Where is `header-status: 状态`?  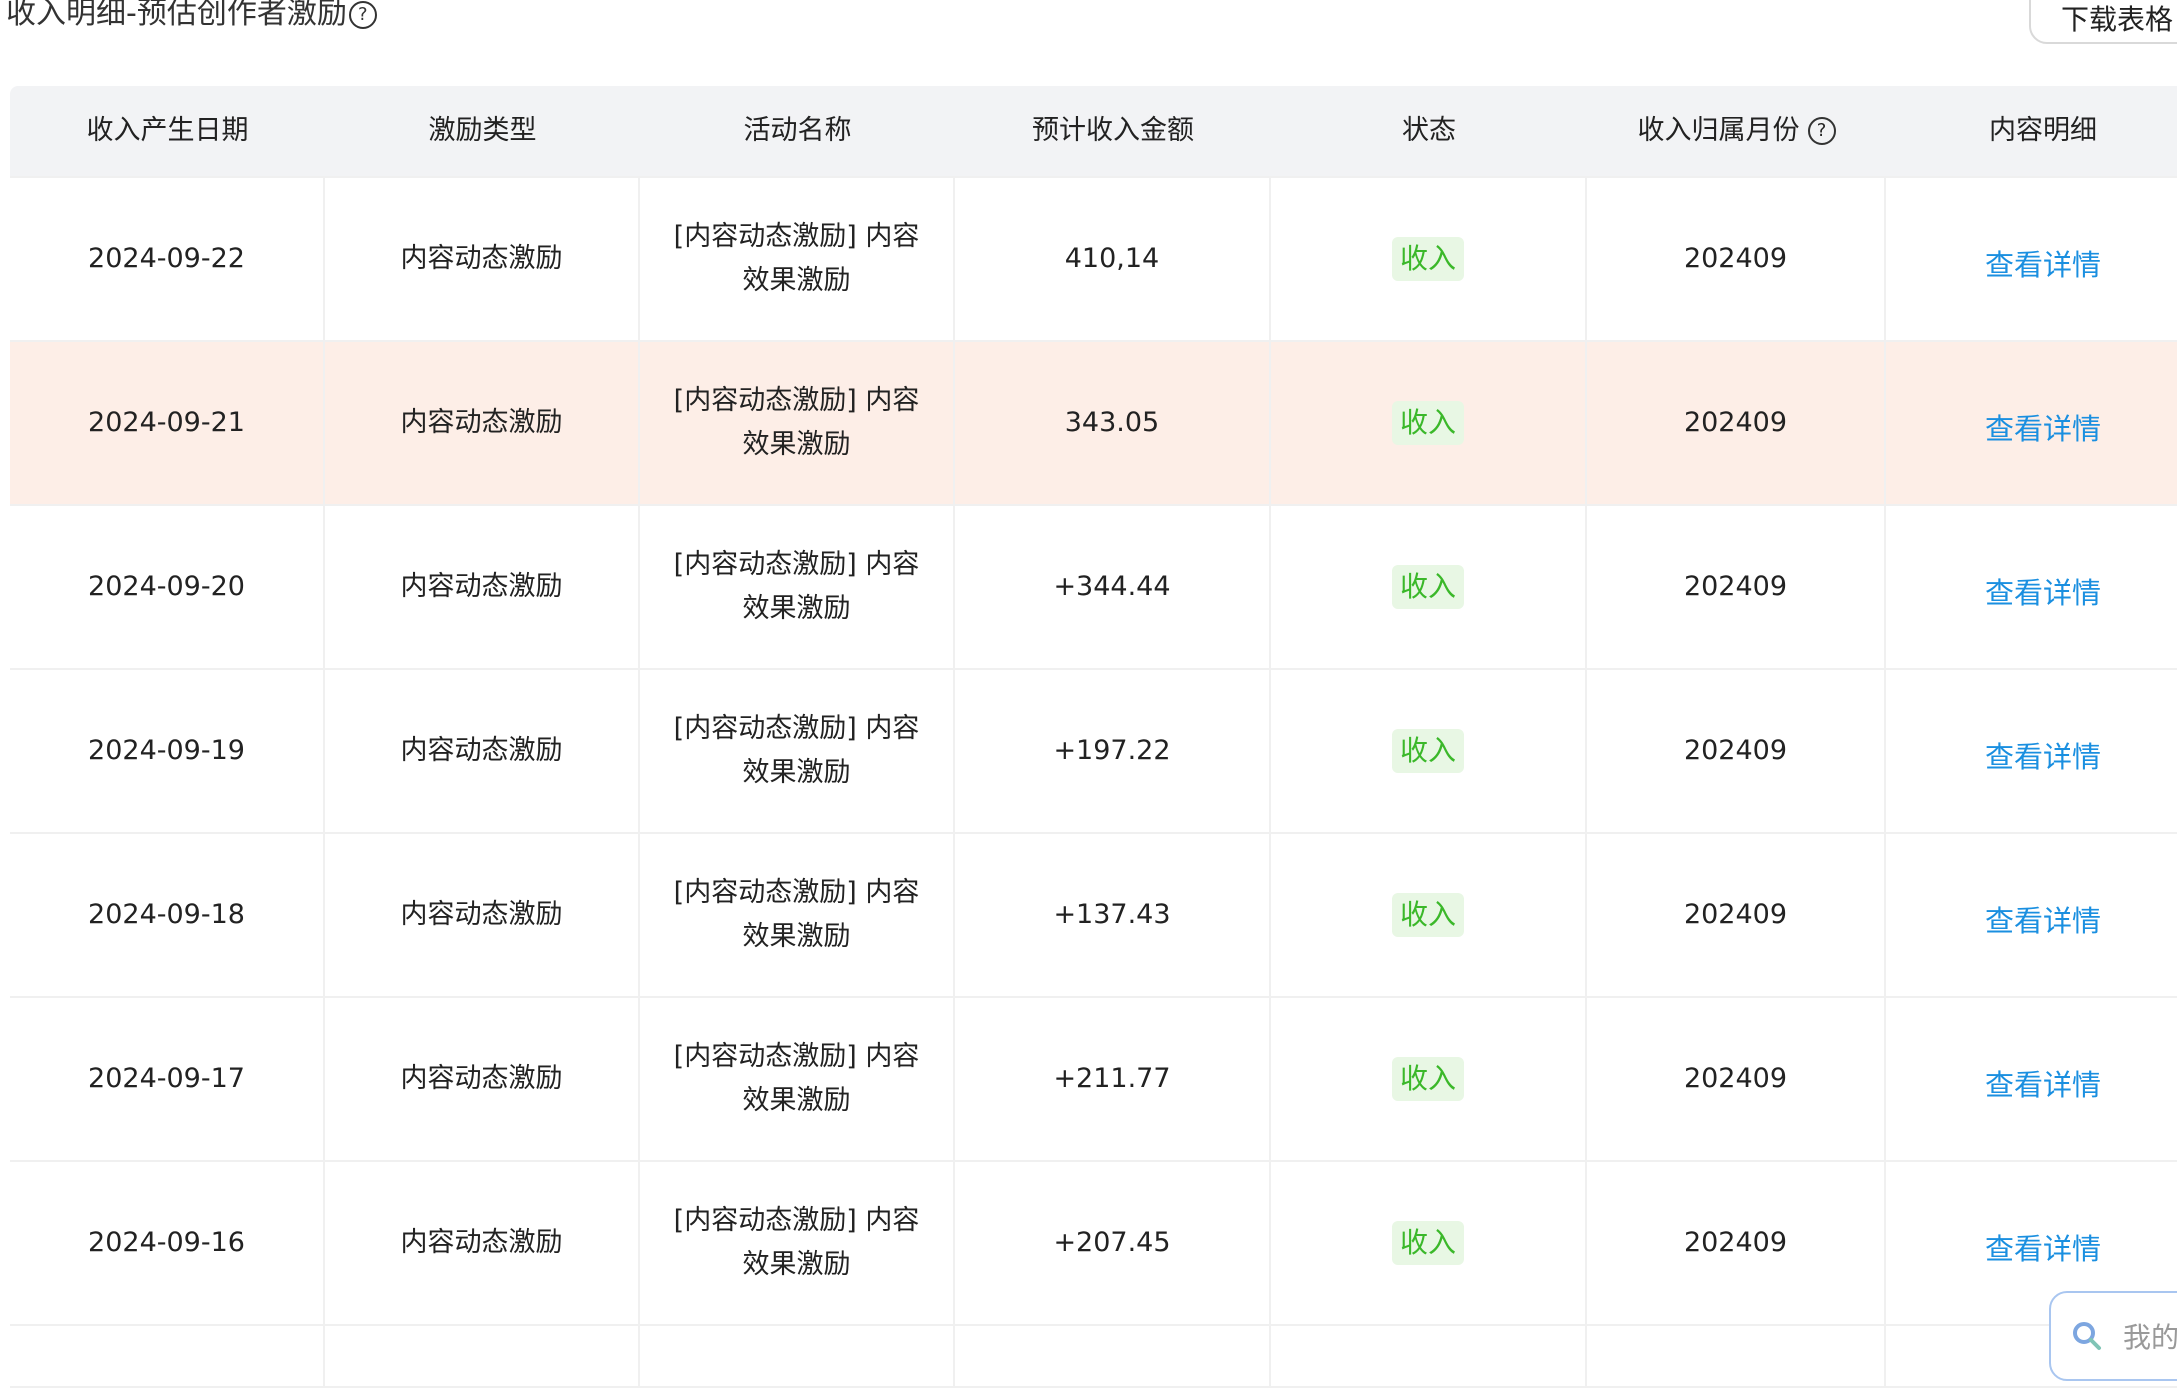 header-status: 状态 is located at coordinates (1429, 130).